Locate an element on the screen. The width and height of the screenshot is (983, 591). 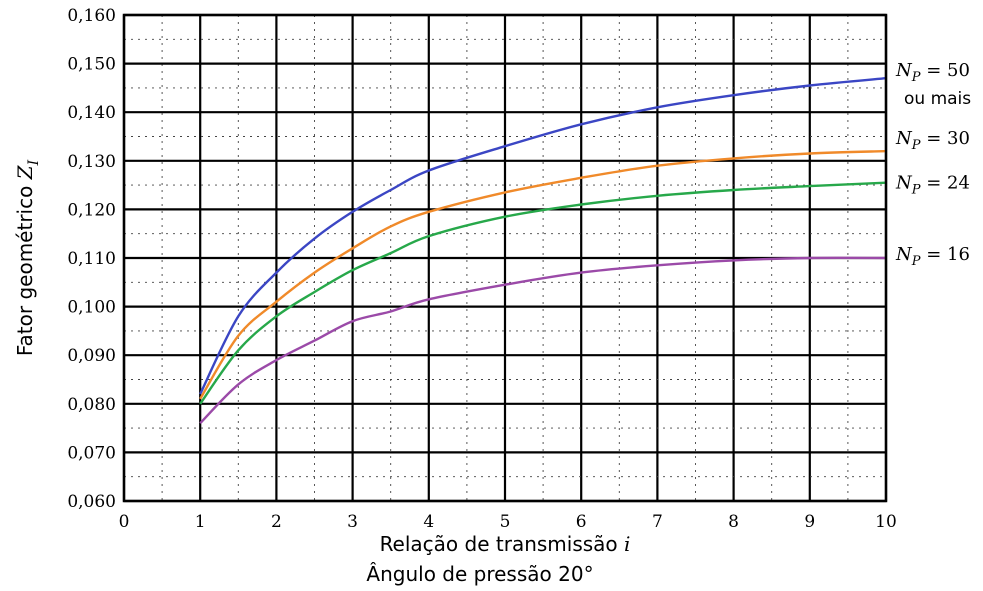
series-label-extra-0: ou mais is located at coordinates (937, 99).